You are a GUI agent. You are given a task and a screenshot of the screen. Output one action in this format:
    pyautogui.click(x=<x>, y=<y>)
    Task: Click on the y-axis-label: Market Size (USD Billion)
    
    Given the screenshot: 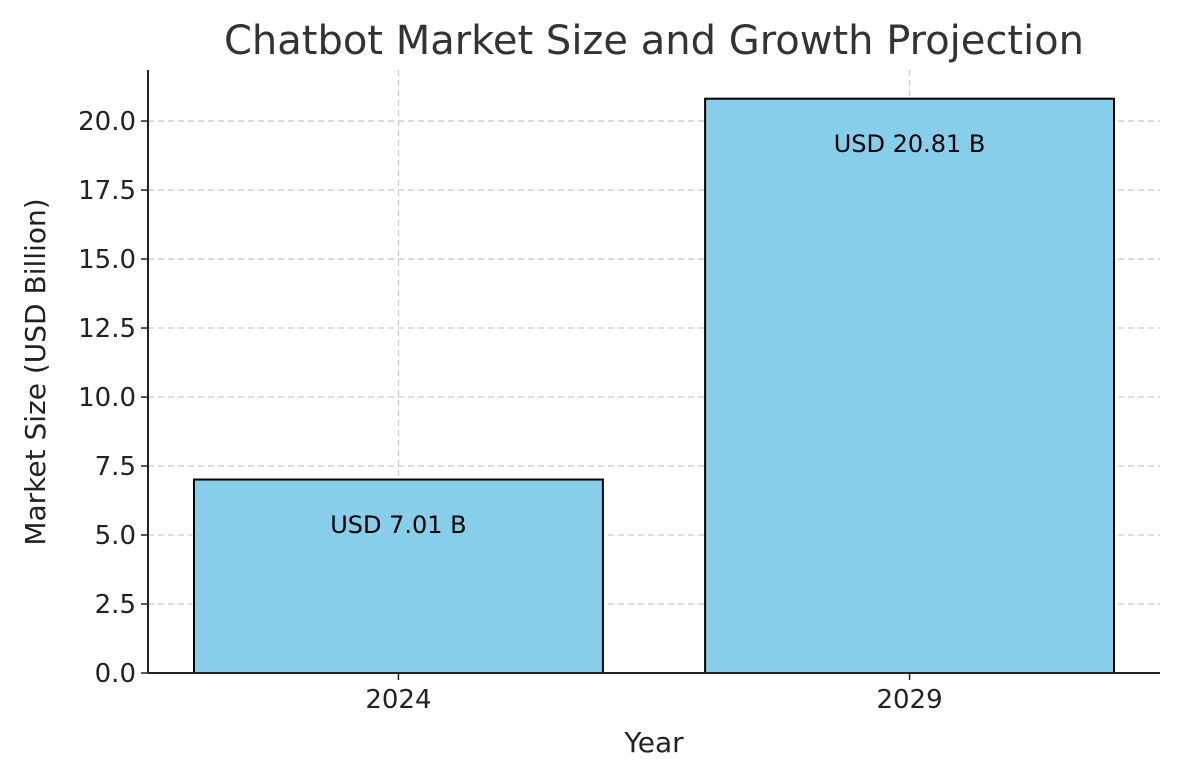 What is the action you would take?
    pyautogui.click(x=35, y=371)
    